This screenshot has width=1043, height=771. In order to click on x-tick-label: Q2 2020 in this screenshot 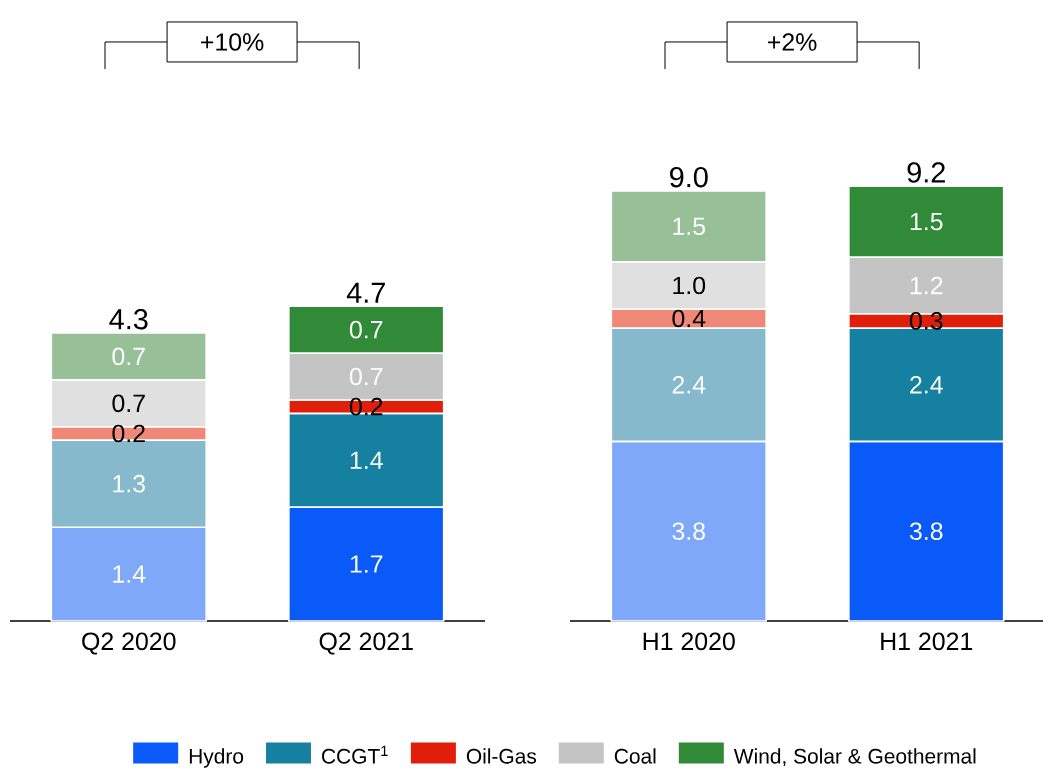, I will do `click(129, 643)`.